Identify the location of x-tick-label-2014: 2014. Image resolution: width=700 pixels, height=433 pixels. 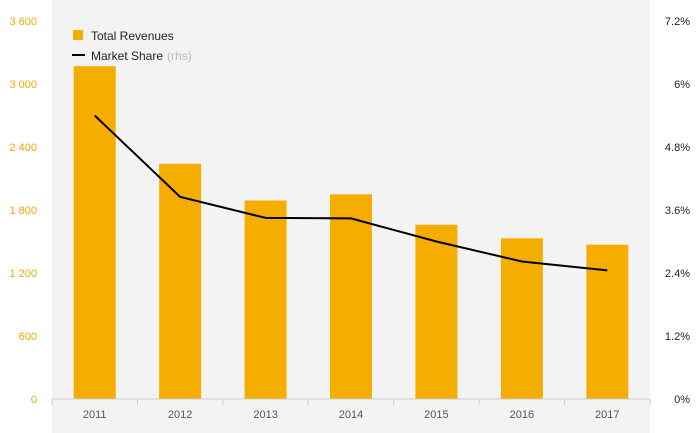
(351, 415).